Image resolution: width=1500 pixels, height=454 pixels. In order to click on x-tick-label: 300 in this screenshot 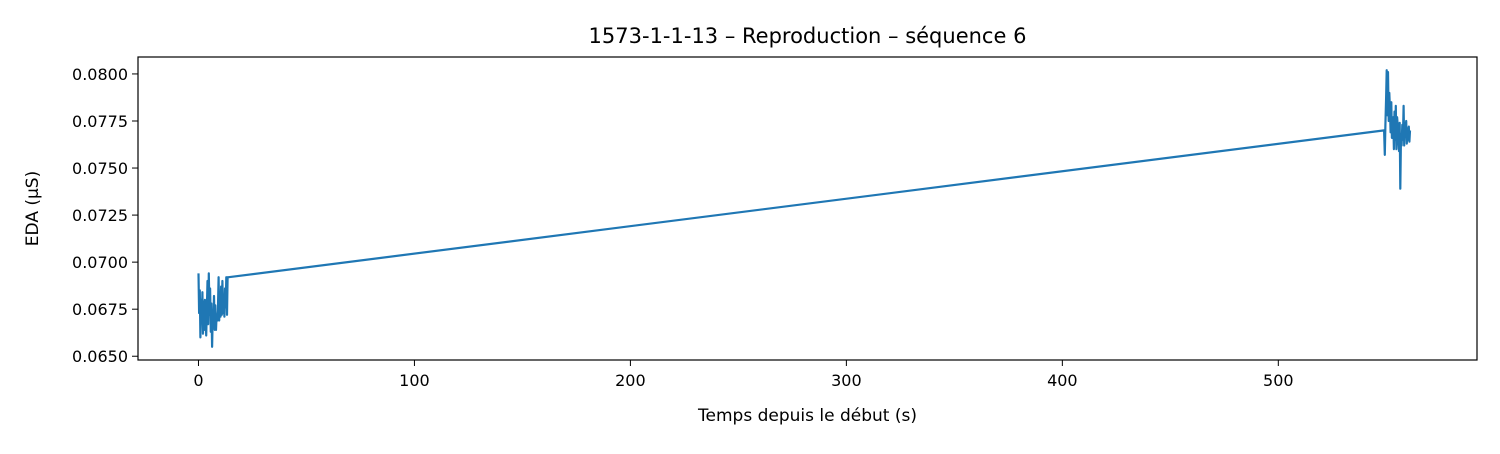, I will do `click(846, 380)`.